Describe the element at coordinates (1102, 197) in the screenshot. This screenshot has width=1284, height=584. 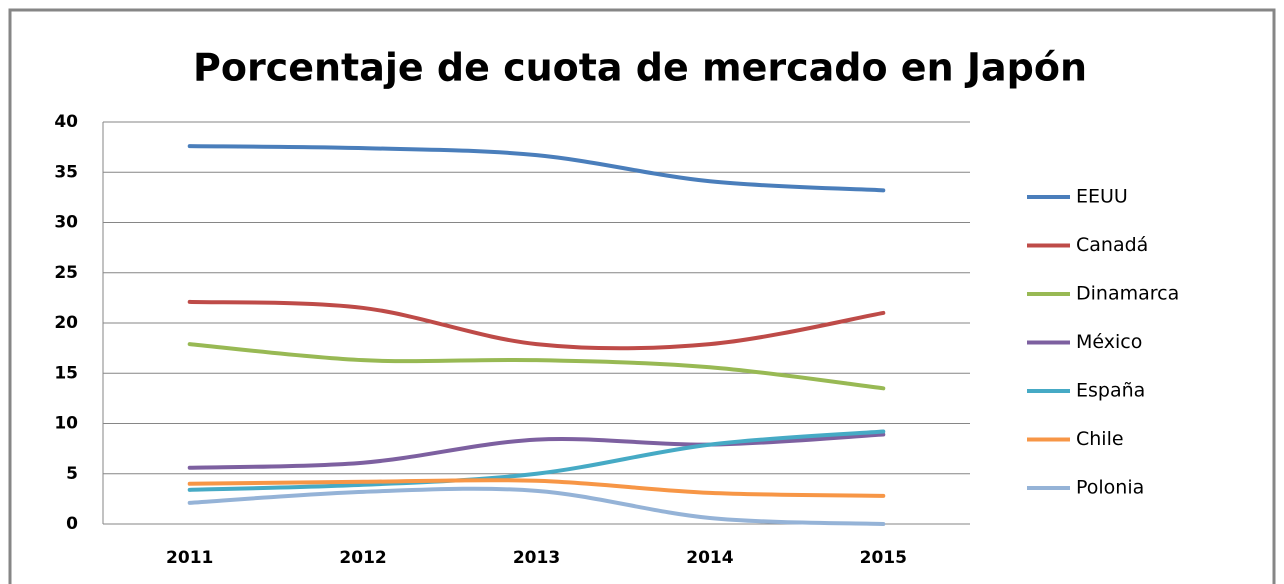
I see `legend-label: EEUU` at that location.